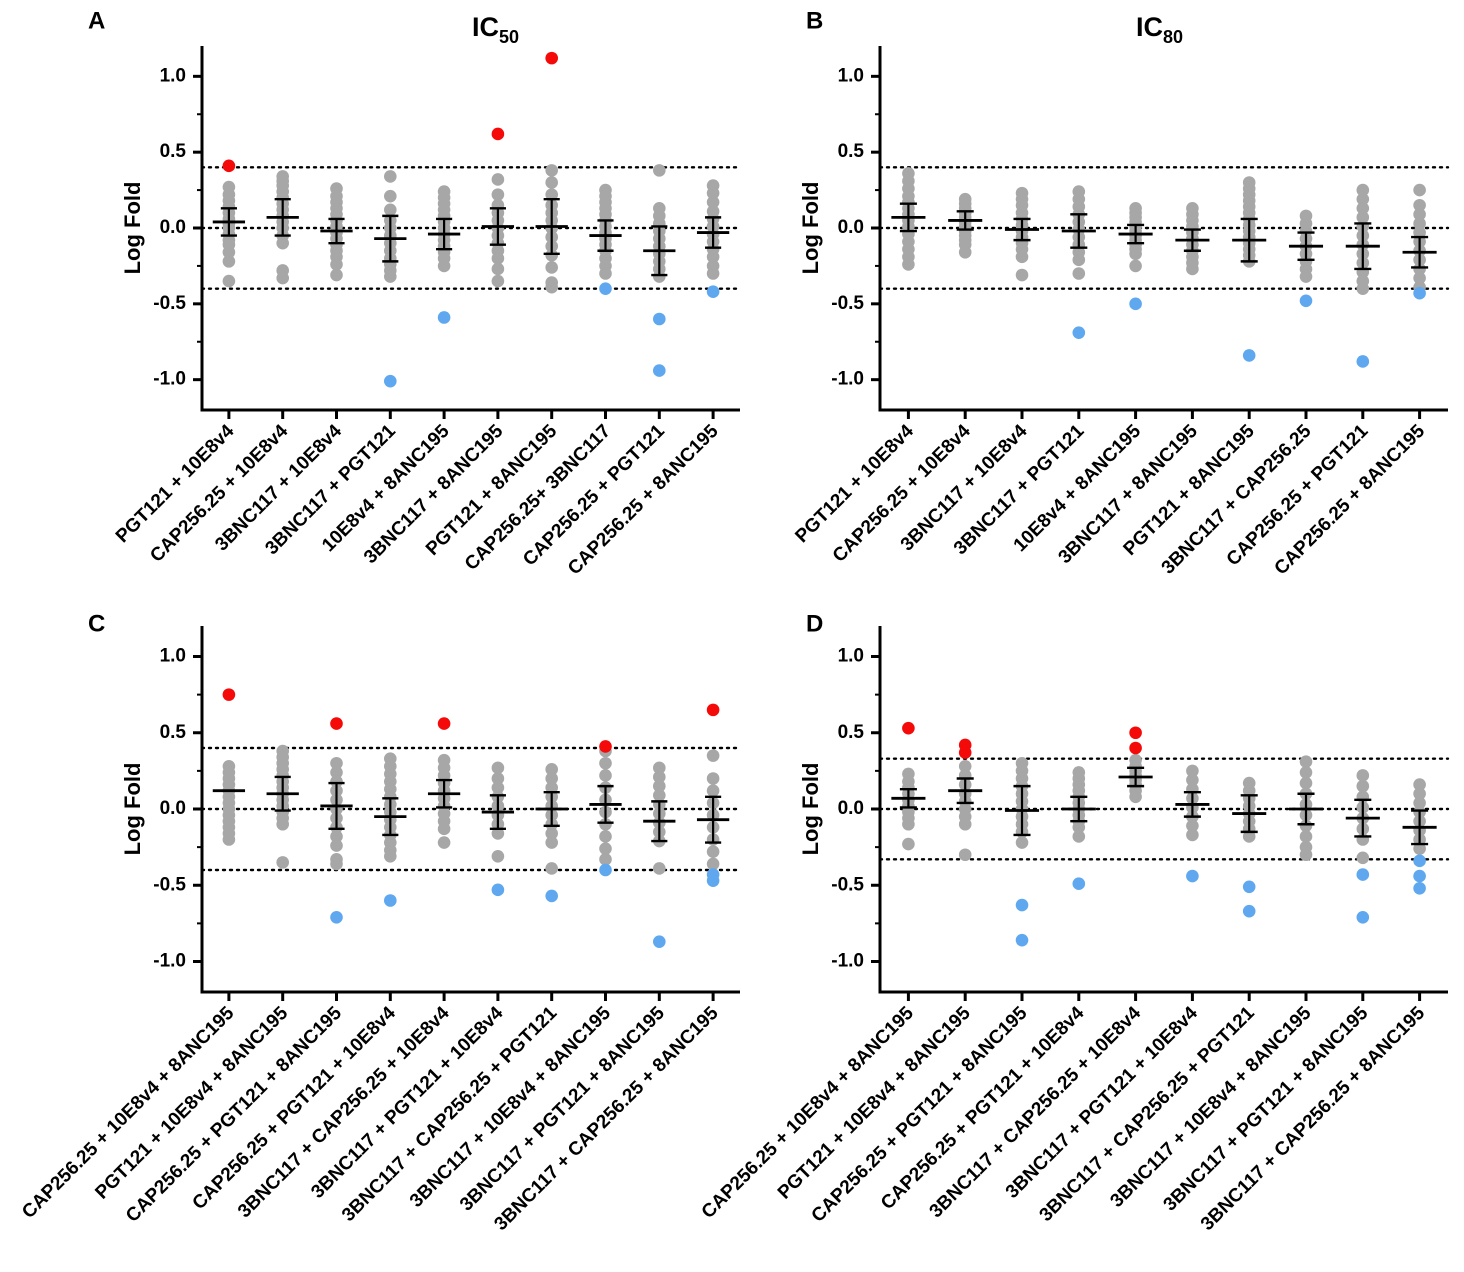 The height and width of the screenshot is (1272, 1464). Describe the element at coordinates (1210, 1106) in the screenshot. I see `x-tick-label: 3BNC117 + 10E8v4 + 8ANC195` at that location.